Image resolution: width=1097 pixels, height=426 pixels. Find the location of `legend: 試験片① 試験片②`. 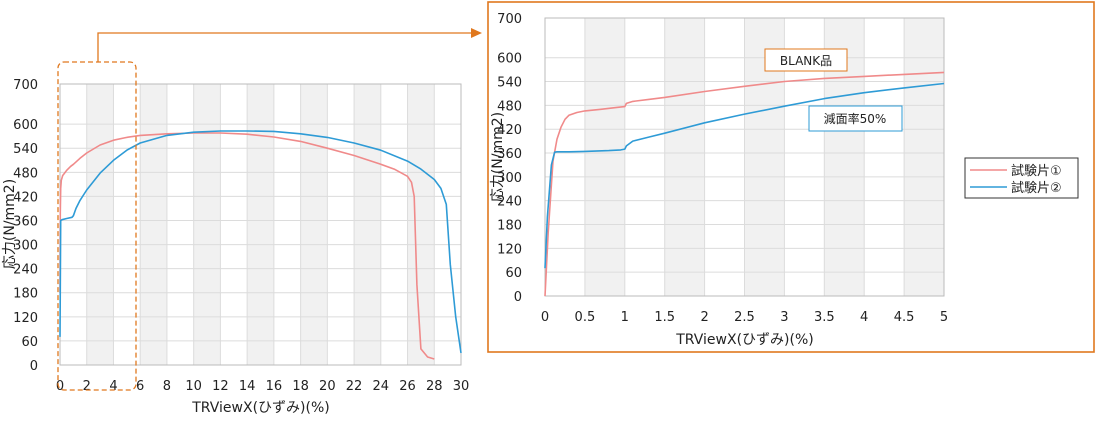

legend: 試験片① 試験片② is located at coordinates (1021, 178).